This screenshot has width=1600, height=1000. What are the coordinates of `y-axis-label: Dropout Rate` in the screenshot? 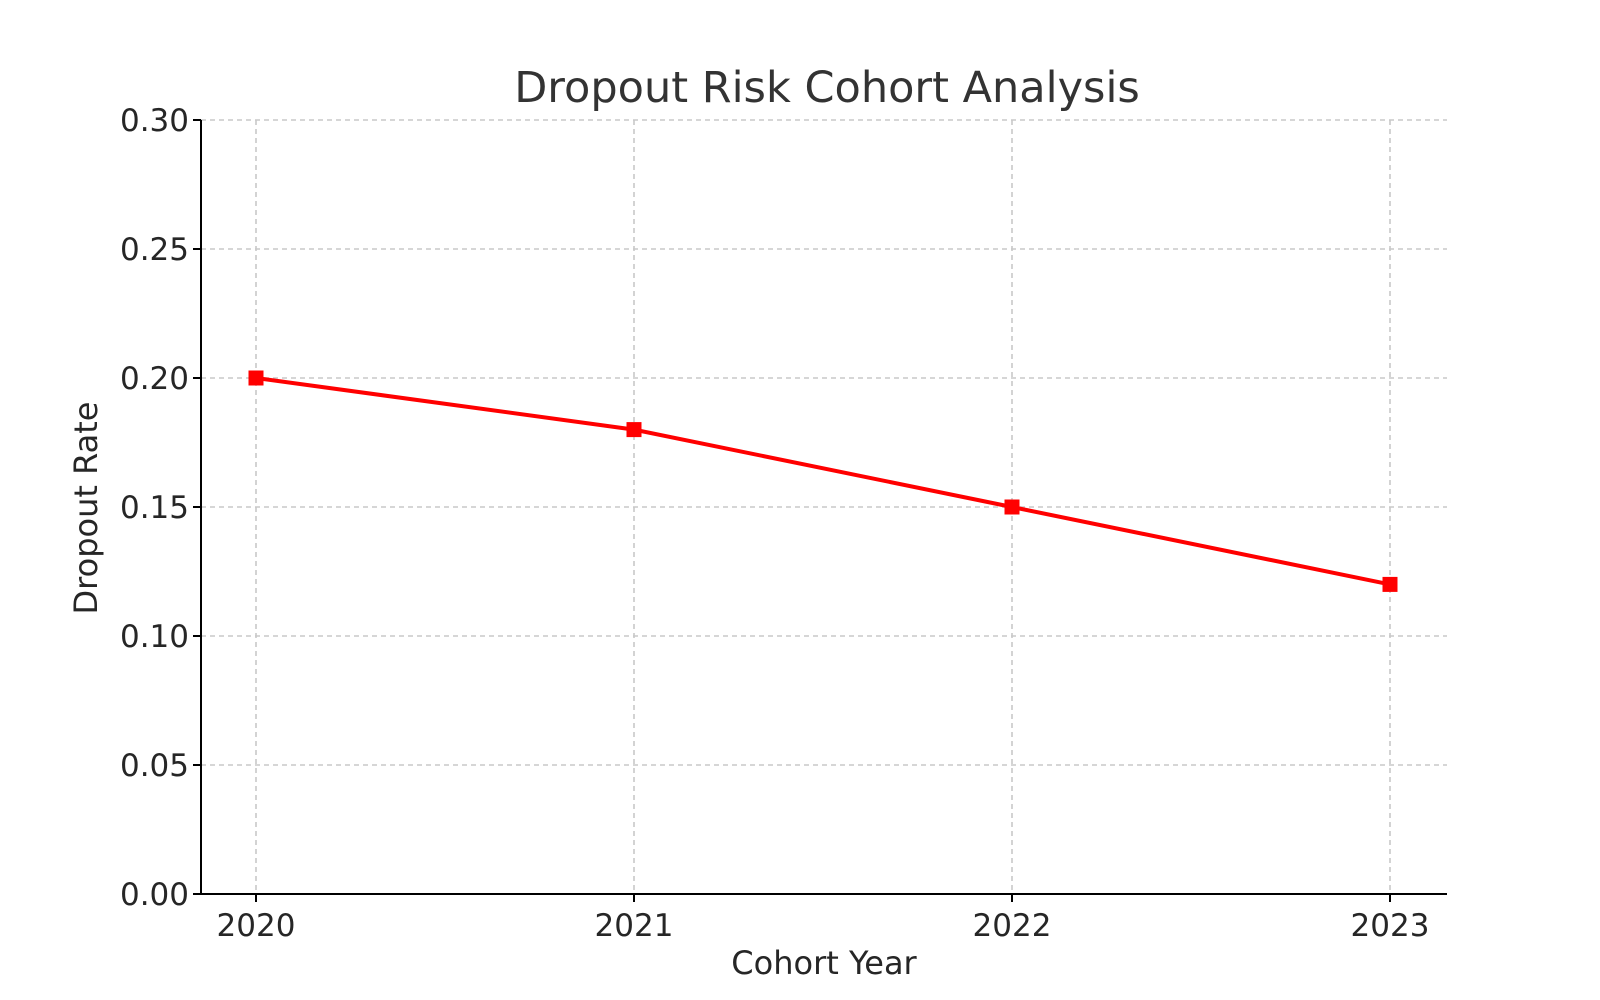 It's located at (86, 508).